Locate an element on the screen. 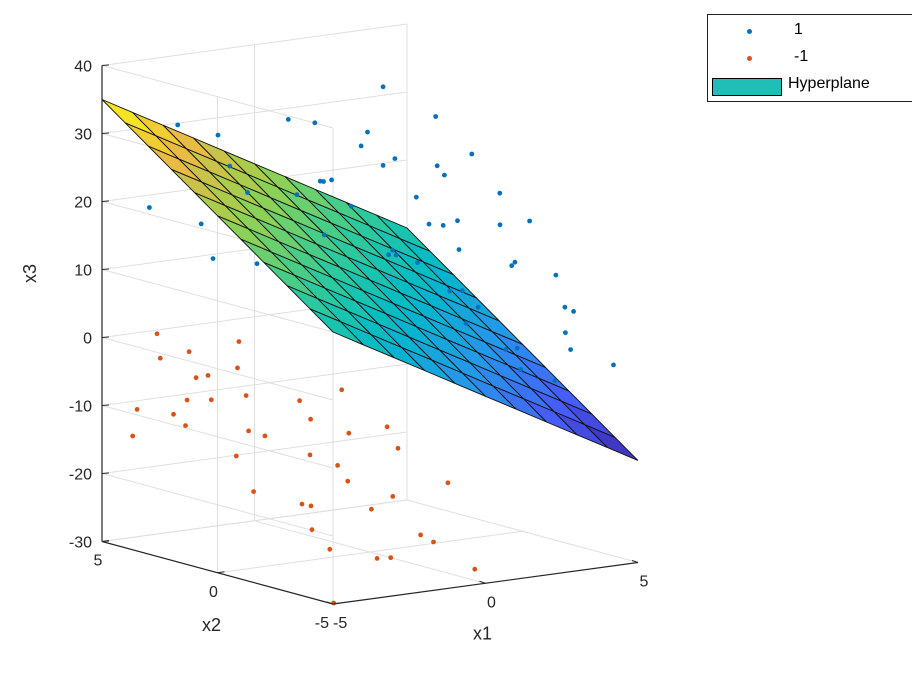 The height and width of the screenshot is (676, 912). legend-label: 1 is located at coordinates (798, 29).